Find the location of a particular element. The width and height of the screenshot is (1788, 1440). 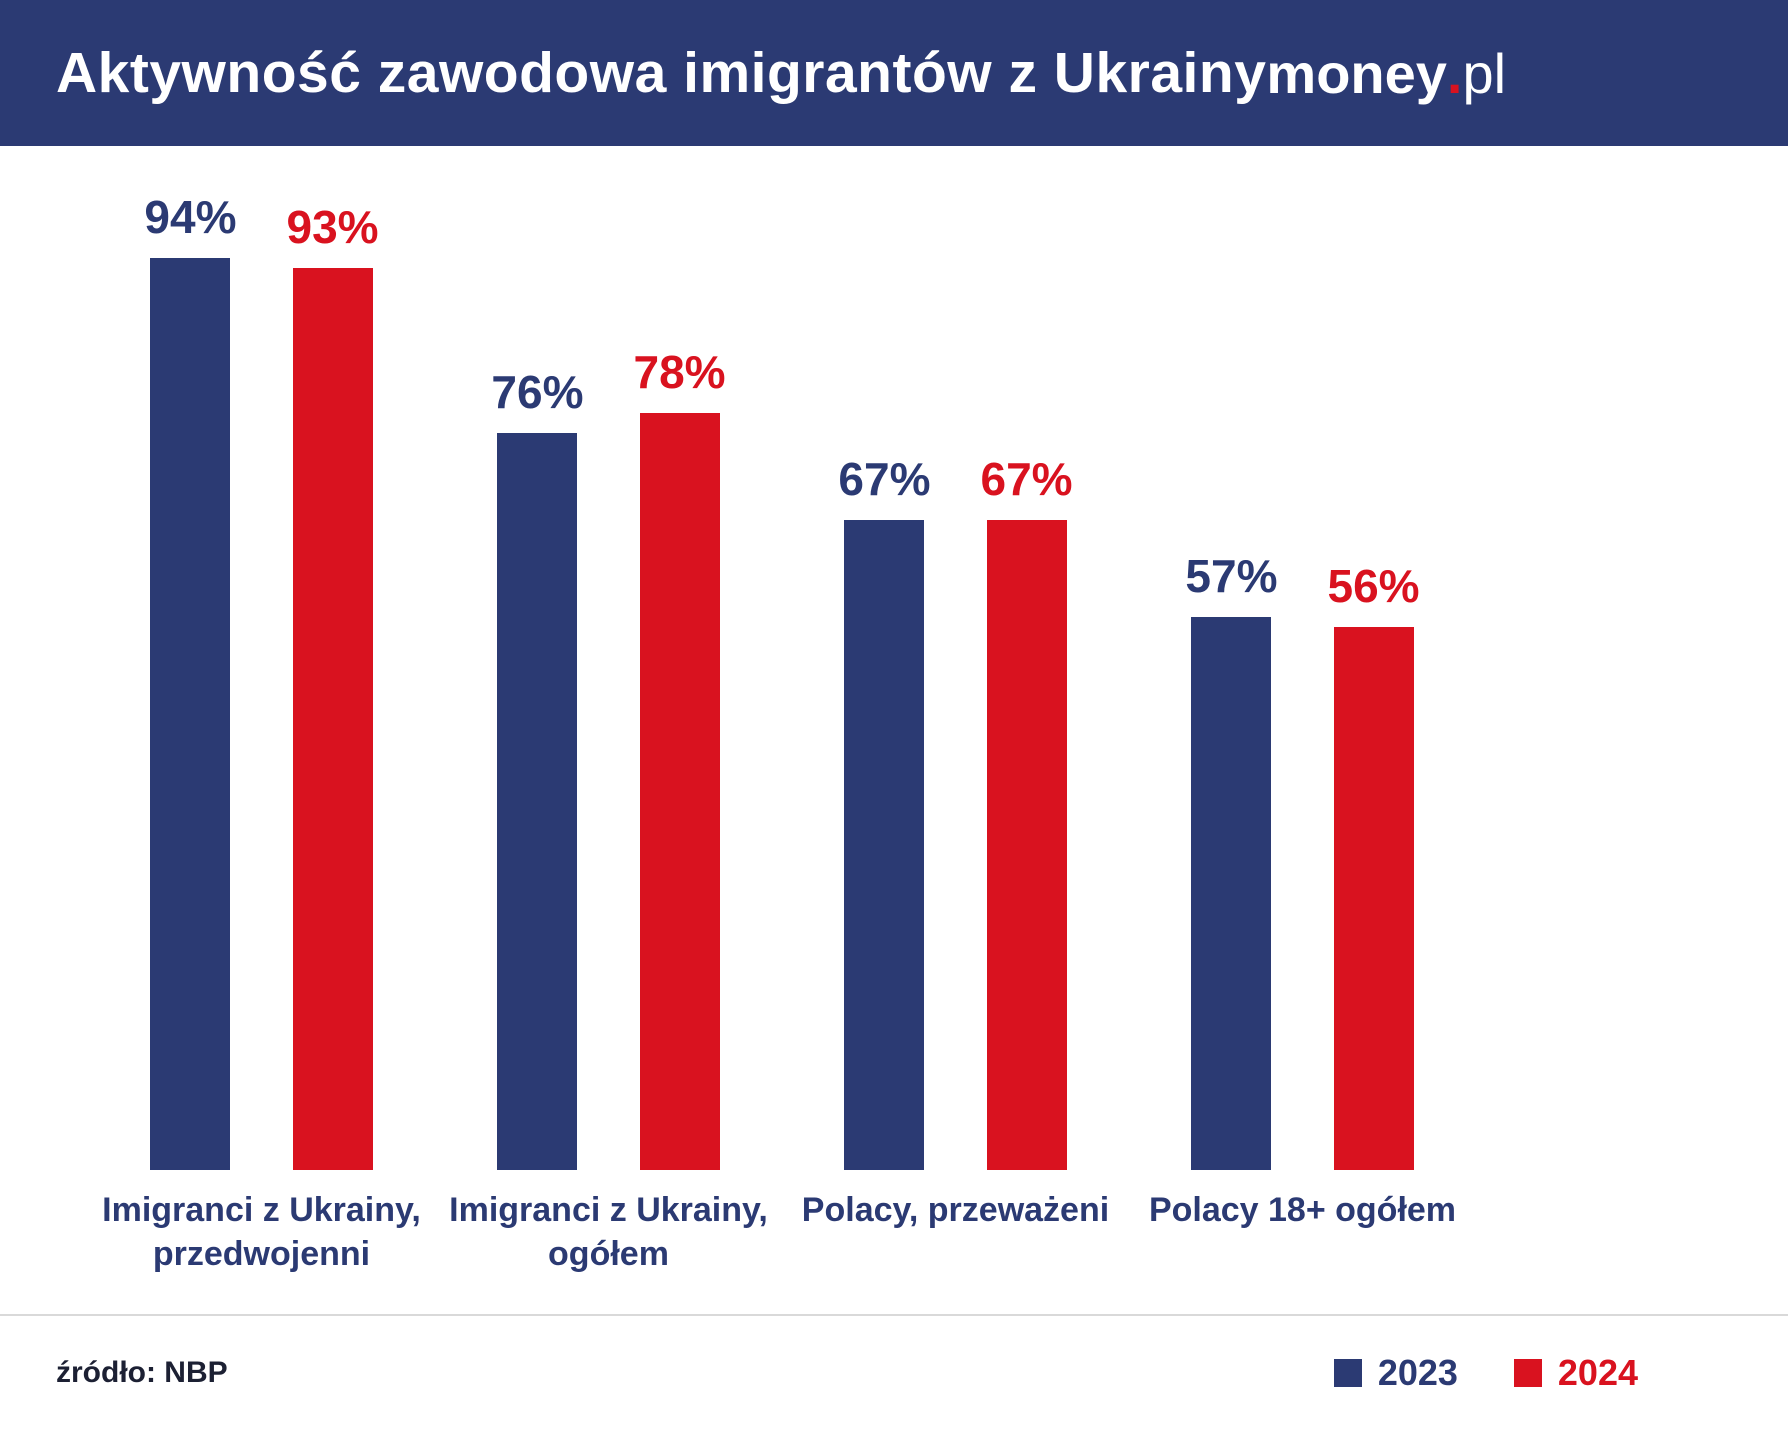

legend-label: 2023 is located at coordinates (1417, 1372).